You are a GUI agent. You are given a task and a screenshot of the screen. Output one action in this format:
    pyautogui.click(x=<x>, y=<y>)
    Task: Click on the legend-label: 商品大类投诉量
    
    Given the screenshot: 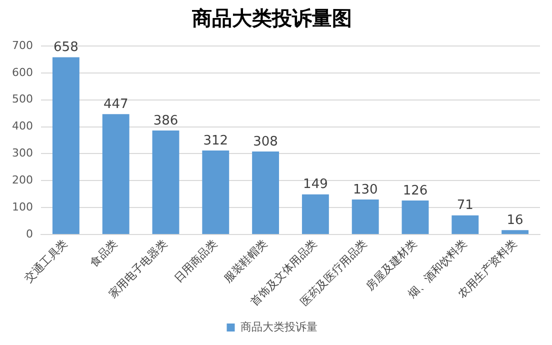 What is the action you would take?
    pyautogui.click(x=279, y=327)
    